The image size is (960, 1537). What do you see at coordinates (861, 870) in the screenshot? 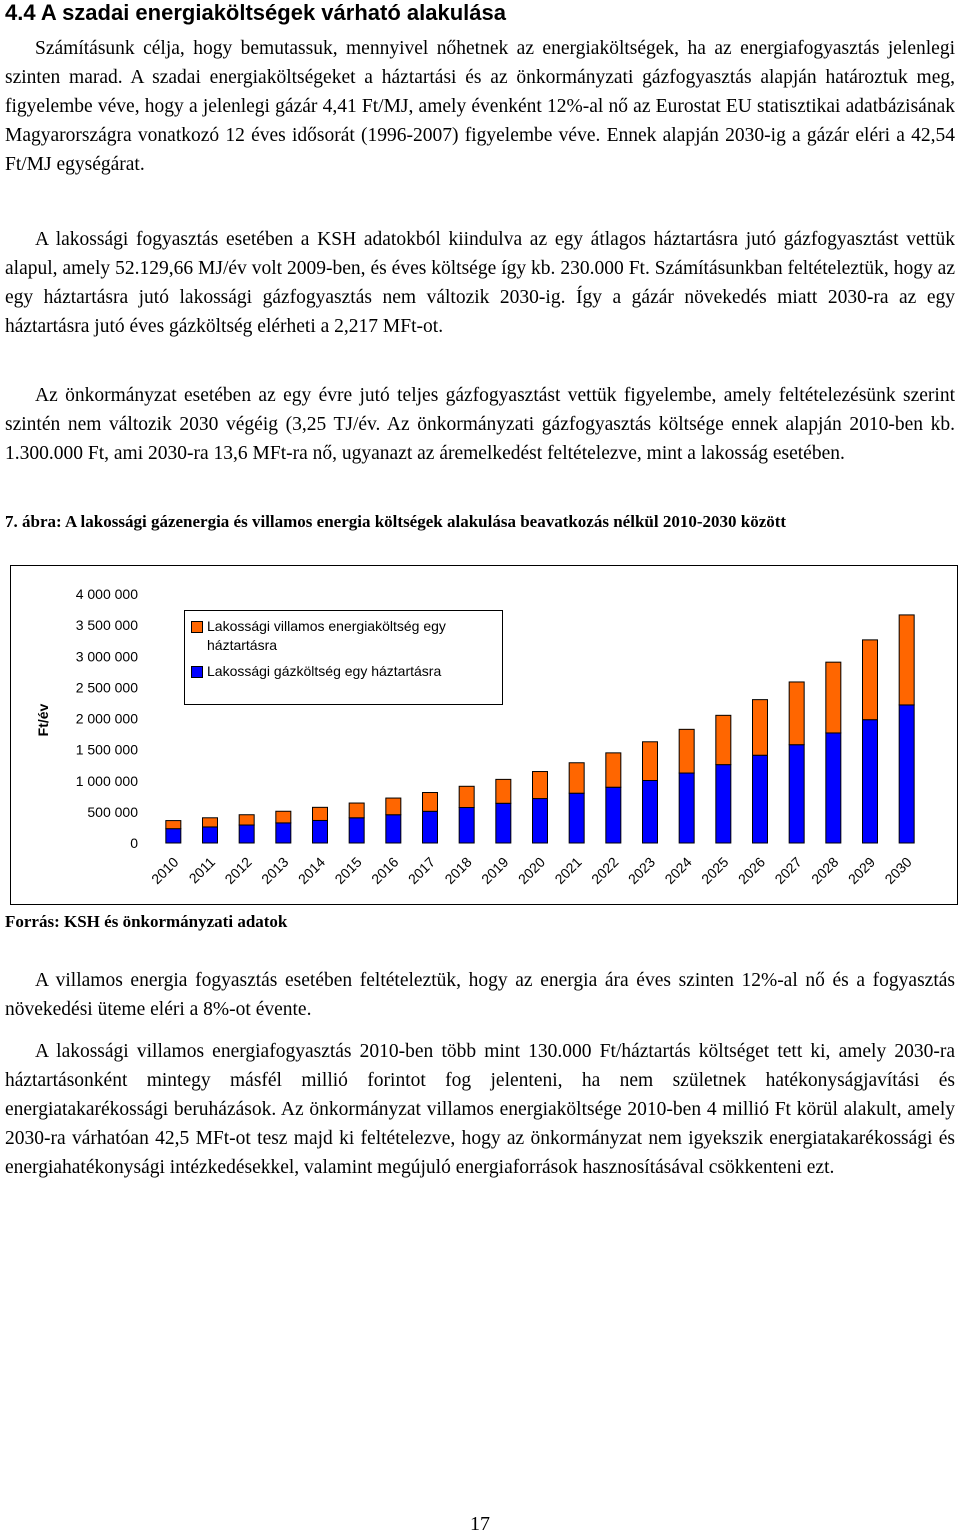
I see `x-tick-label: 2029` at bounding box center [861, 870].